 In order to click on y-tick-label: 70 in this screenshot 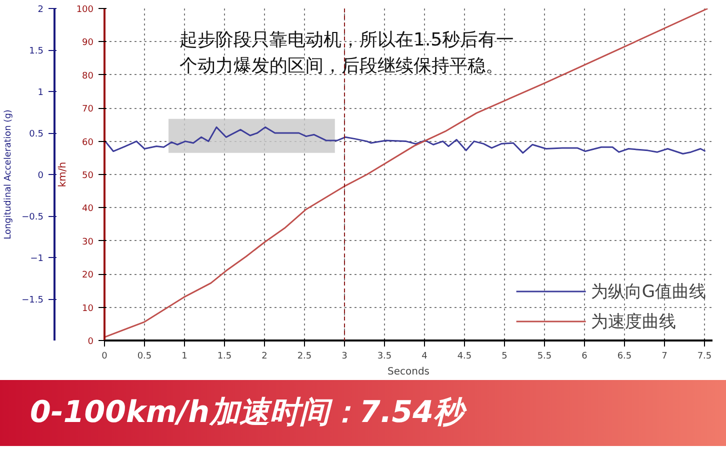, I will do `click(88, 109)`.